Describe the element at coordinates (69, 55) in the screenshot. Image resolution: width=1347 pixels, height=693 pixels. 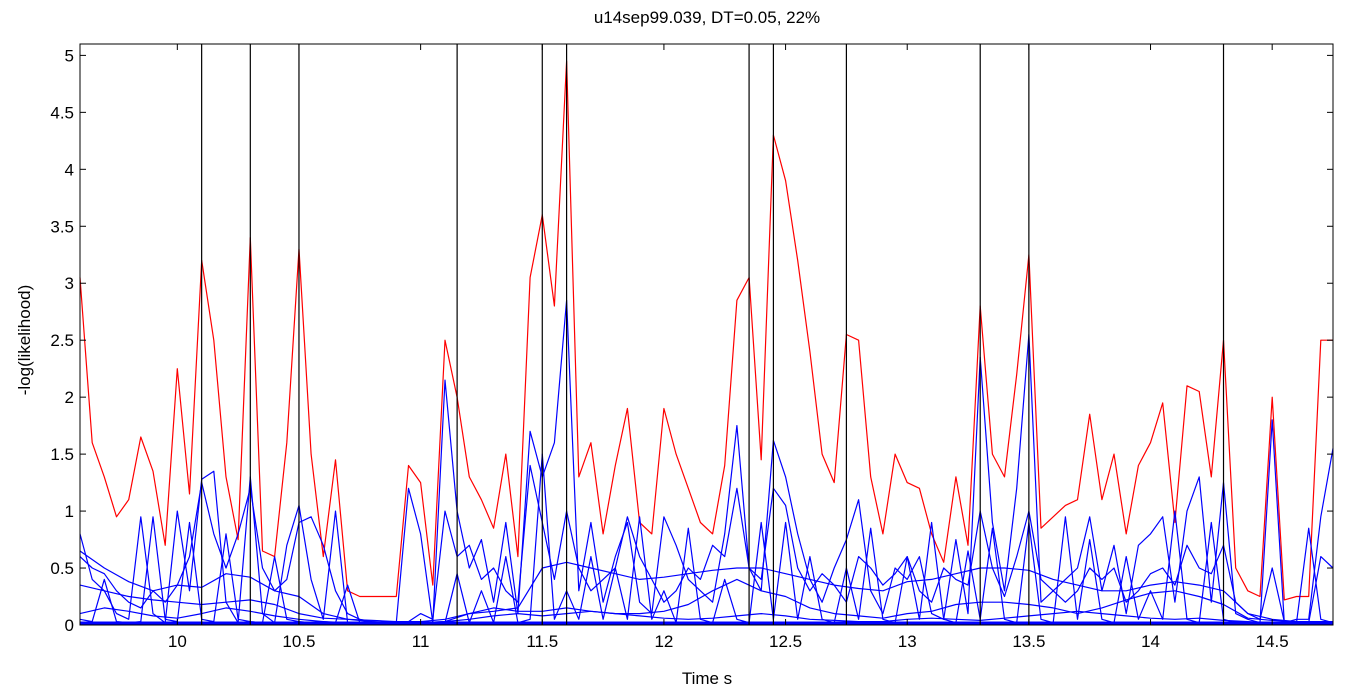
I see `y-tick-label: 5` at that location.